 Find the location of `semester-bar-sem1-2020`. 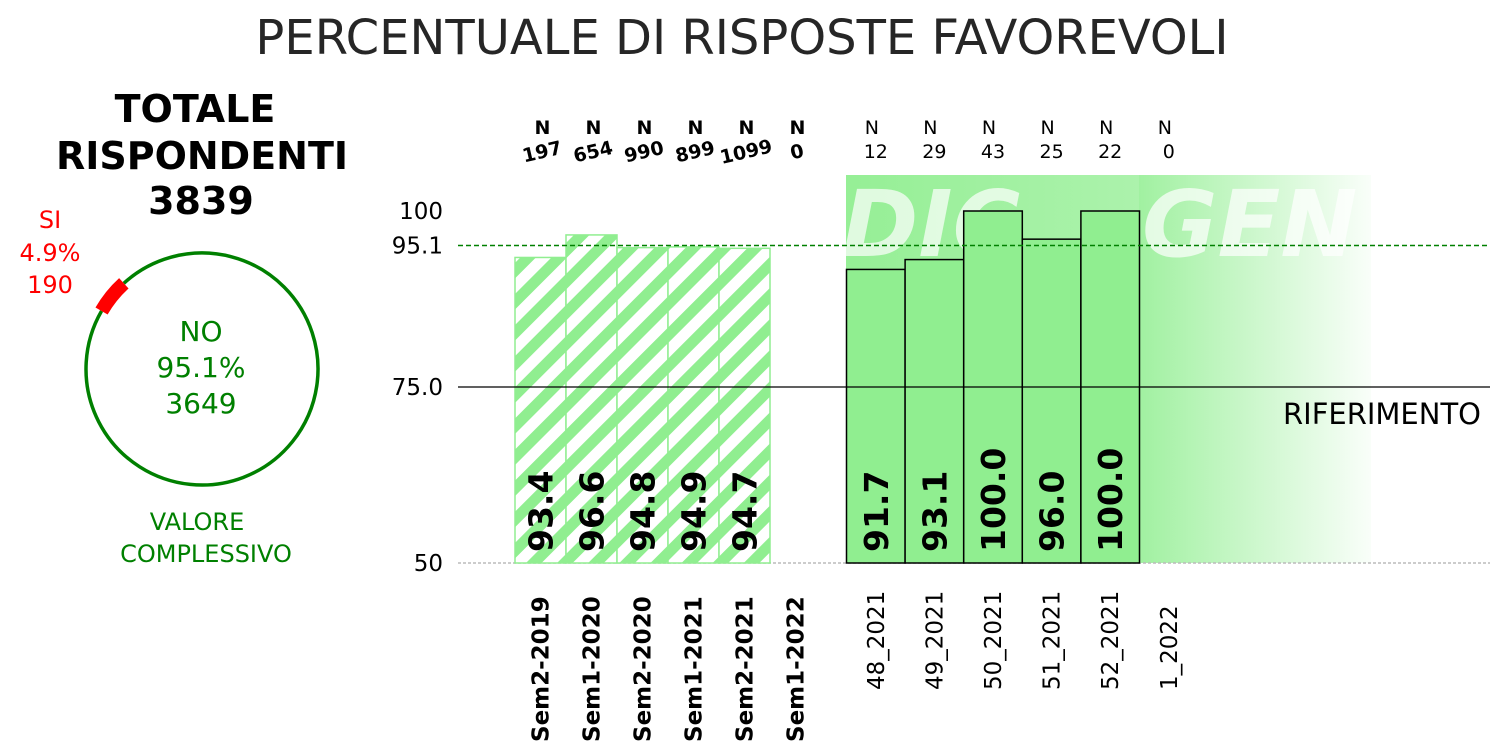

semester-bar-sem1-2020 is located at coordinates (591, 398).